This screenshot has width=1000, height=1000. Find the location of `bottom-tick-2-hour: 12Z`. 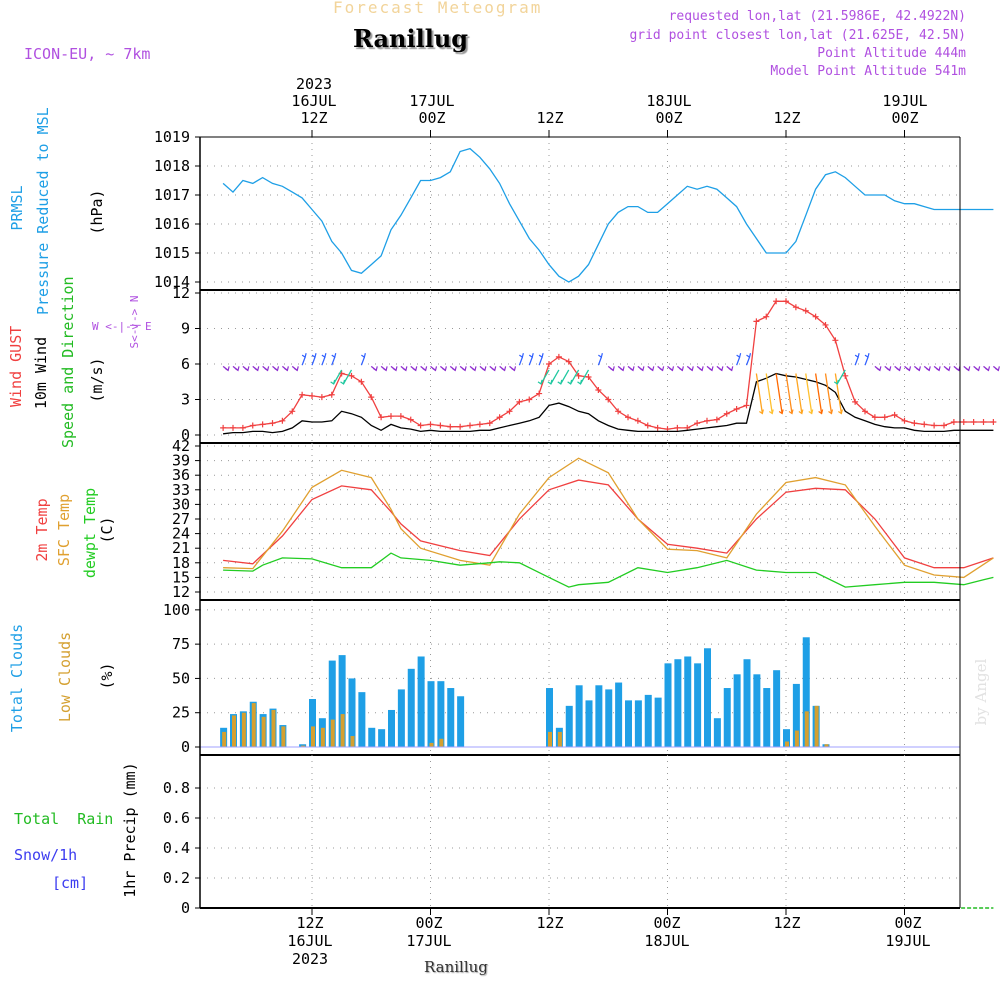

bottom-tick-2-hour: 12Z is located at coordinates (550, 923).